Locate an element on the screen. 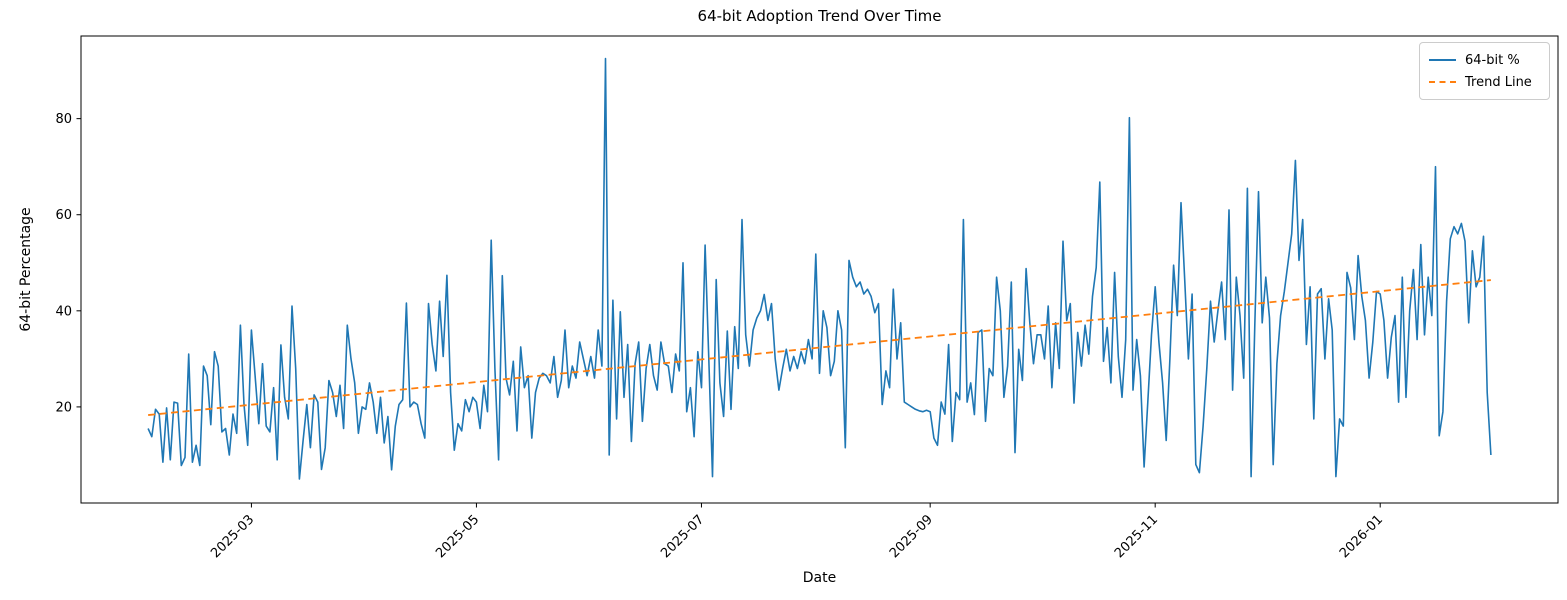 This screenshot has width=1567, height=600. x-tick-label: 2025-05 is located at coordinates (457, 536).